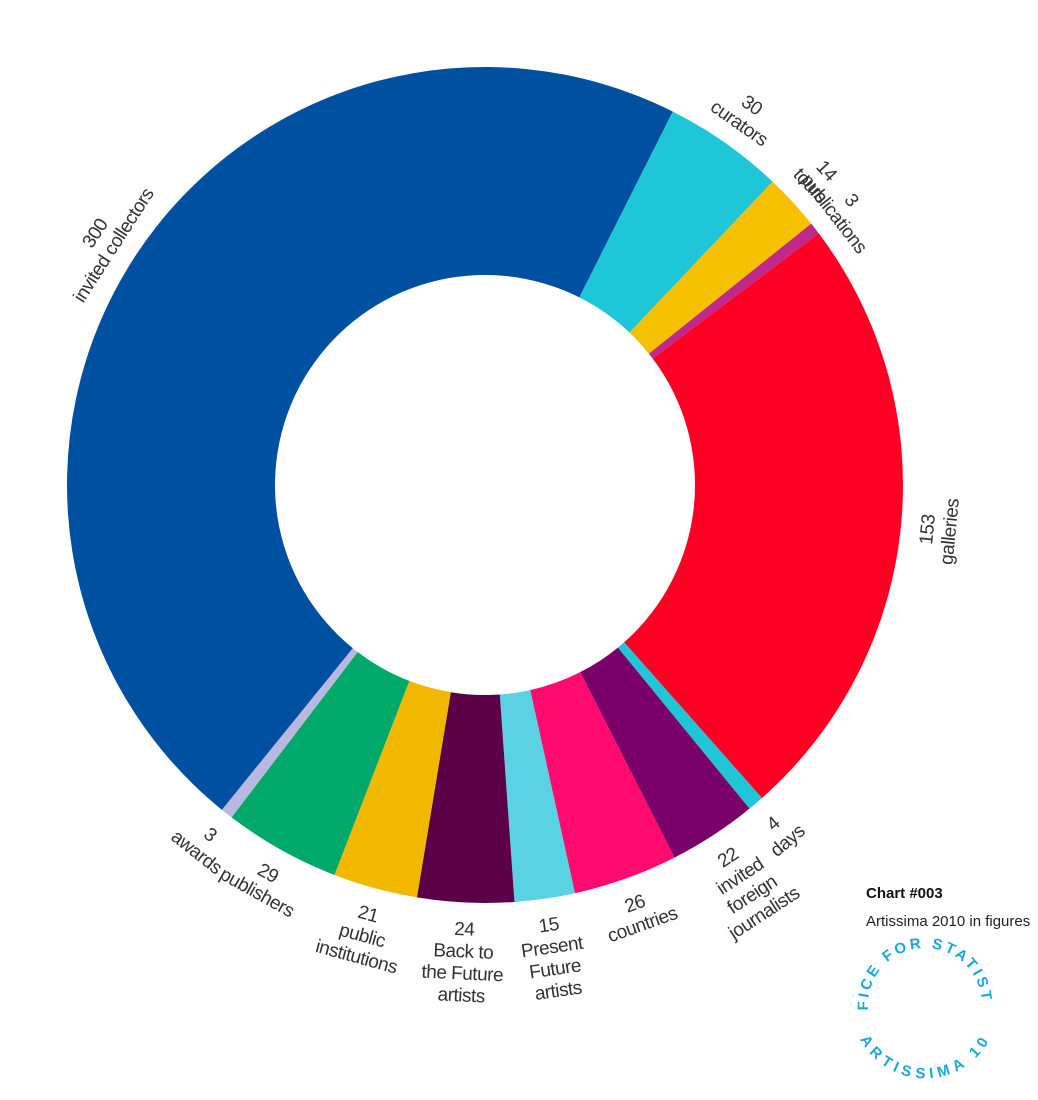  What do you see at coordinates (928, 529) in the screenshot?
I see `value-label: 153` at bounding box center [928, 529].